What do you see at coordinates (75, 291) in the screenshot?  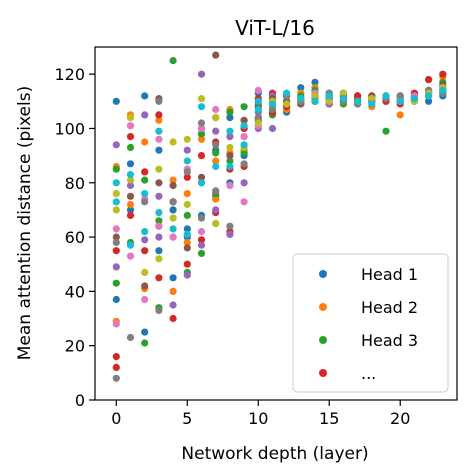 I see `y-tick-label: 40` at bounding box center [75, 291].